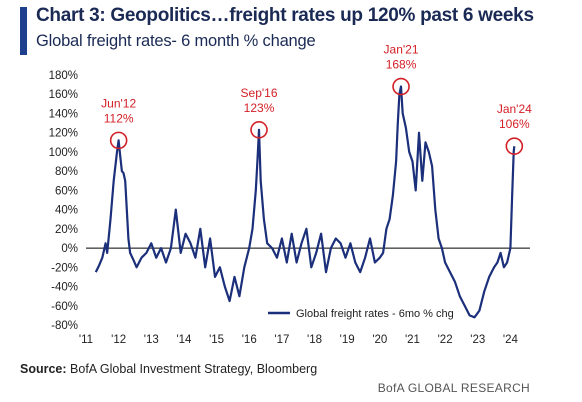  I want to click on peak-label-value: 123%, so click(259, 108).